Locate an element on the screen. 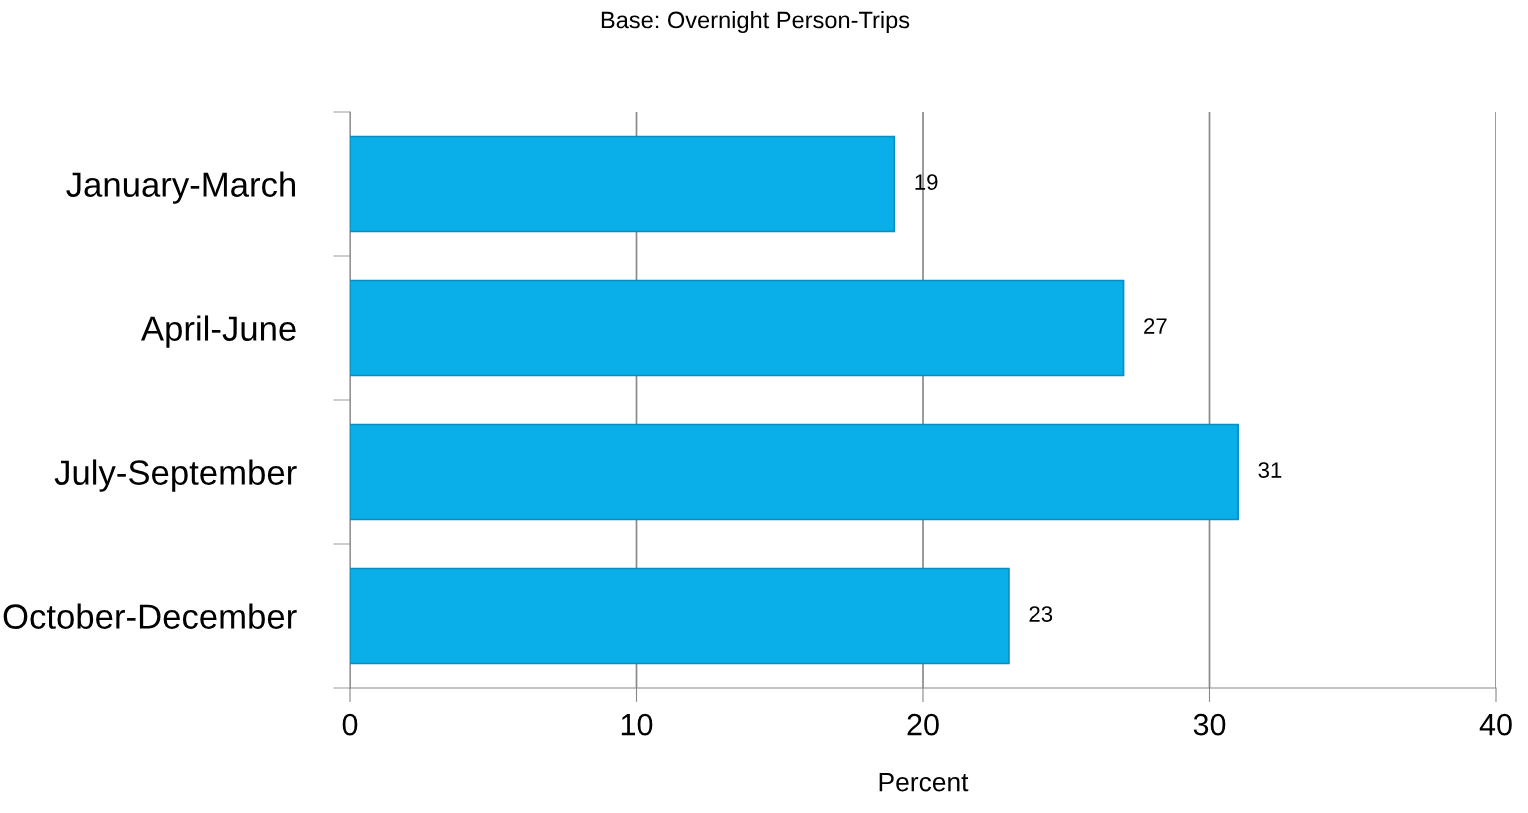 The height and width of the screenshot is (813, 1528). x-axis-title: Percent is located at coordinates (924, 782).